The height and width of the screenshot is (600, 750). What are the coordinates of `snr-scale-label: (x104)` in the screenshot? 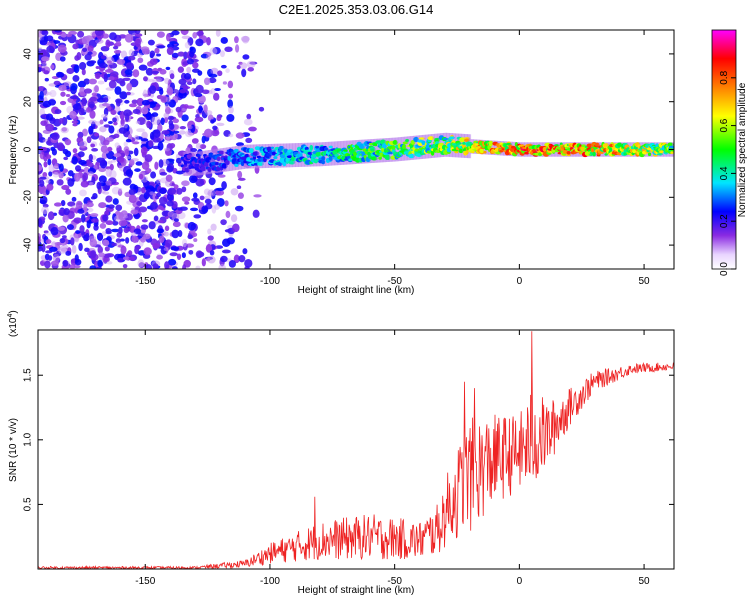 It's located at (13, 323).